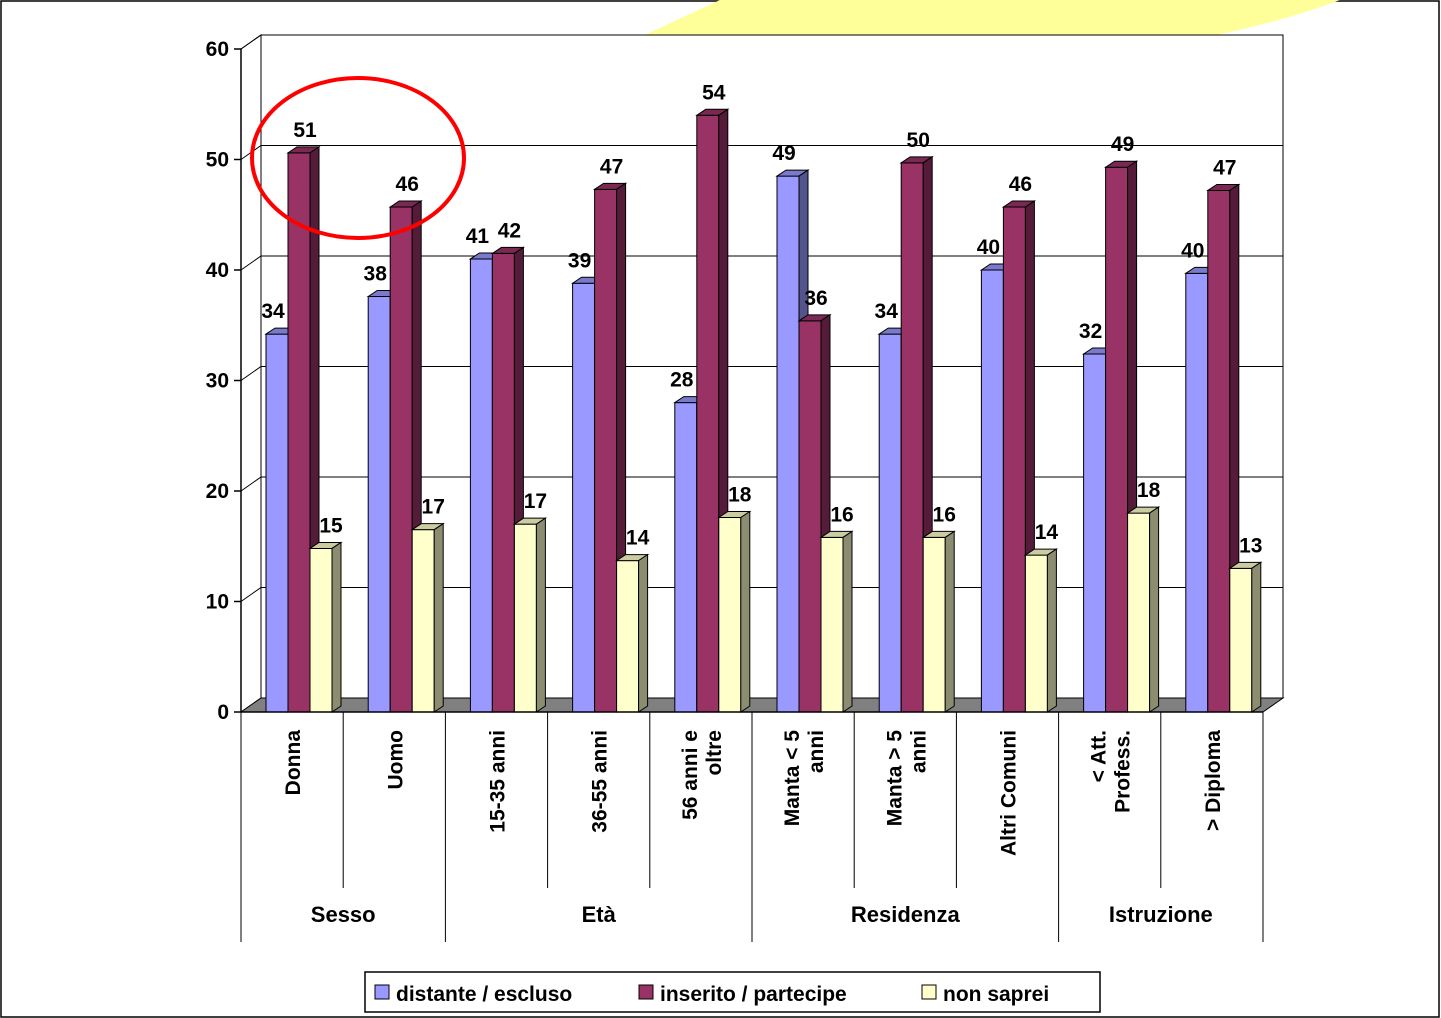 Image resolution: width=1441 pixels, height=1018 pixels. What do you see at coordinates (1099, 756) in the screenshot?
I see `category-label: < Att.` at bounding box center [1099, 756].